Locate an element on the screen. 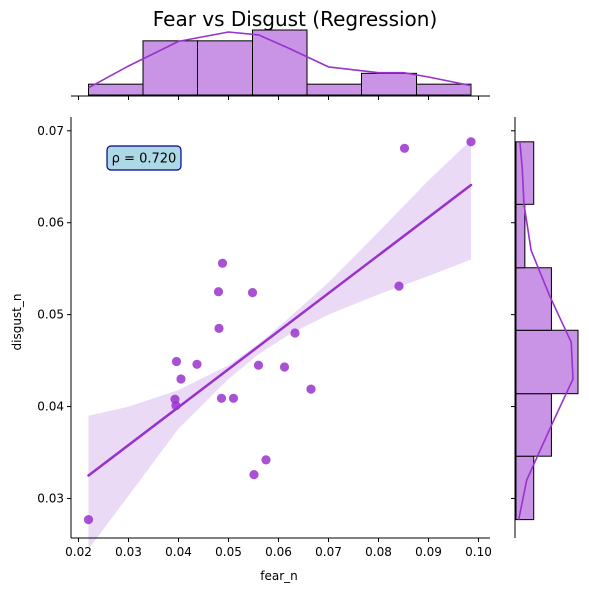 The height and width of the screenshot is (592, 589). annotation-box is located at coordinates (144, 158).